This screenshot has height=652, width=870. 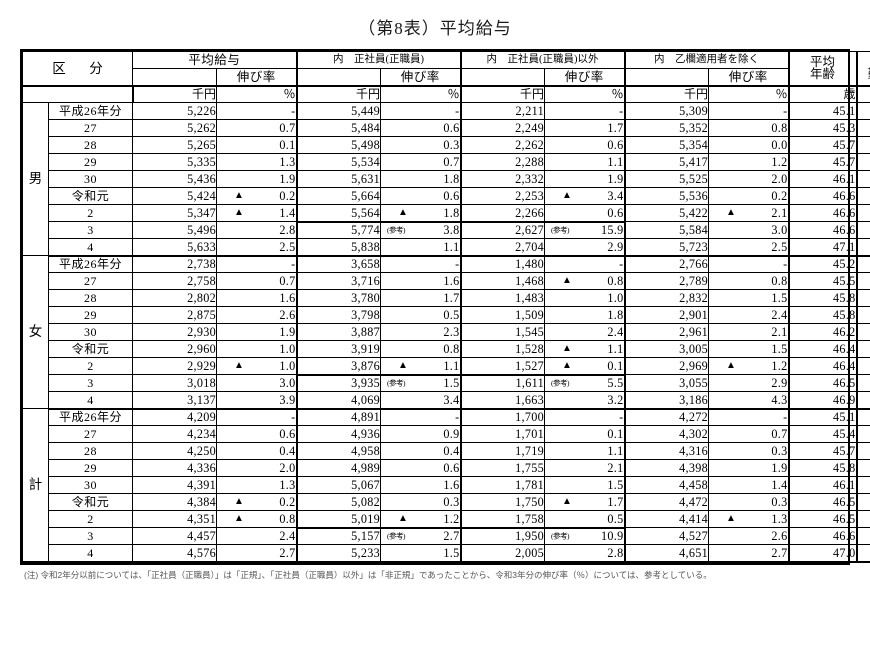 What do you see at coordinates (287, 230) in the screenshot?
I see `avg-salary-rate-value: 2.8` at bounding box center [287, 230].